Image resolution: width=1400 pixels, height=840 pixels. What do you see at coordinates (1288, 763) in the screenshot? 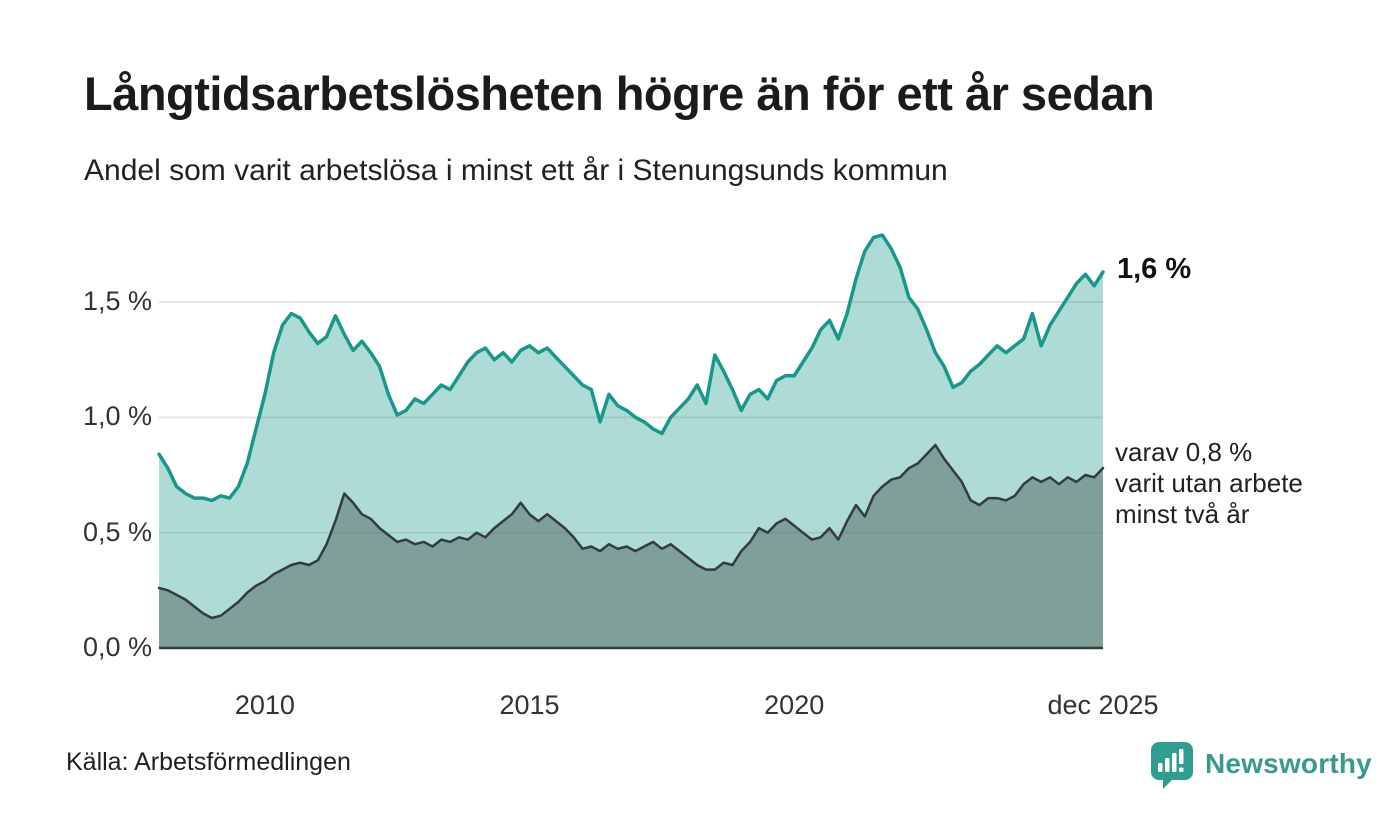
I see `newsworthy-wordmark: Newsworthy` at bounding box center [1288, 763].